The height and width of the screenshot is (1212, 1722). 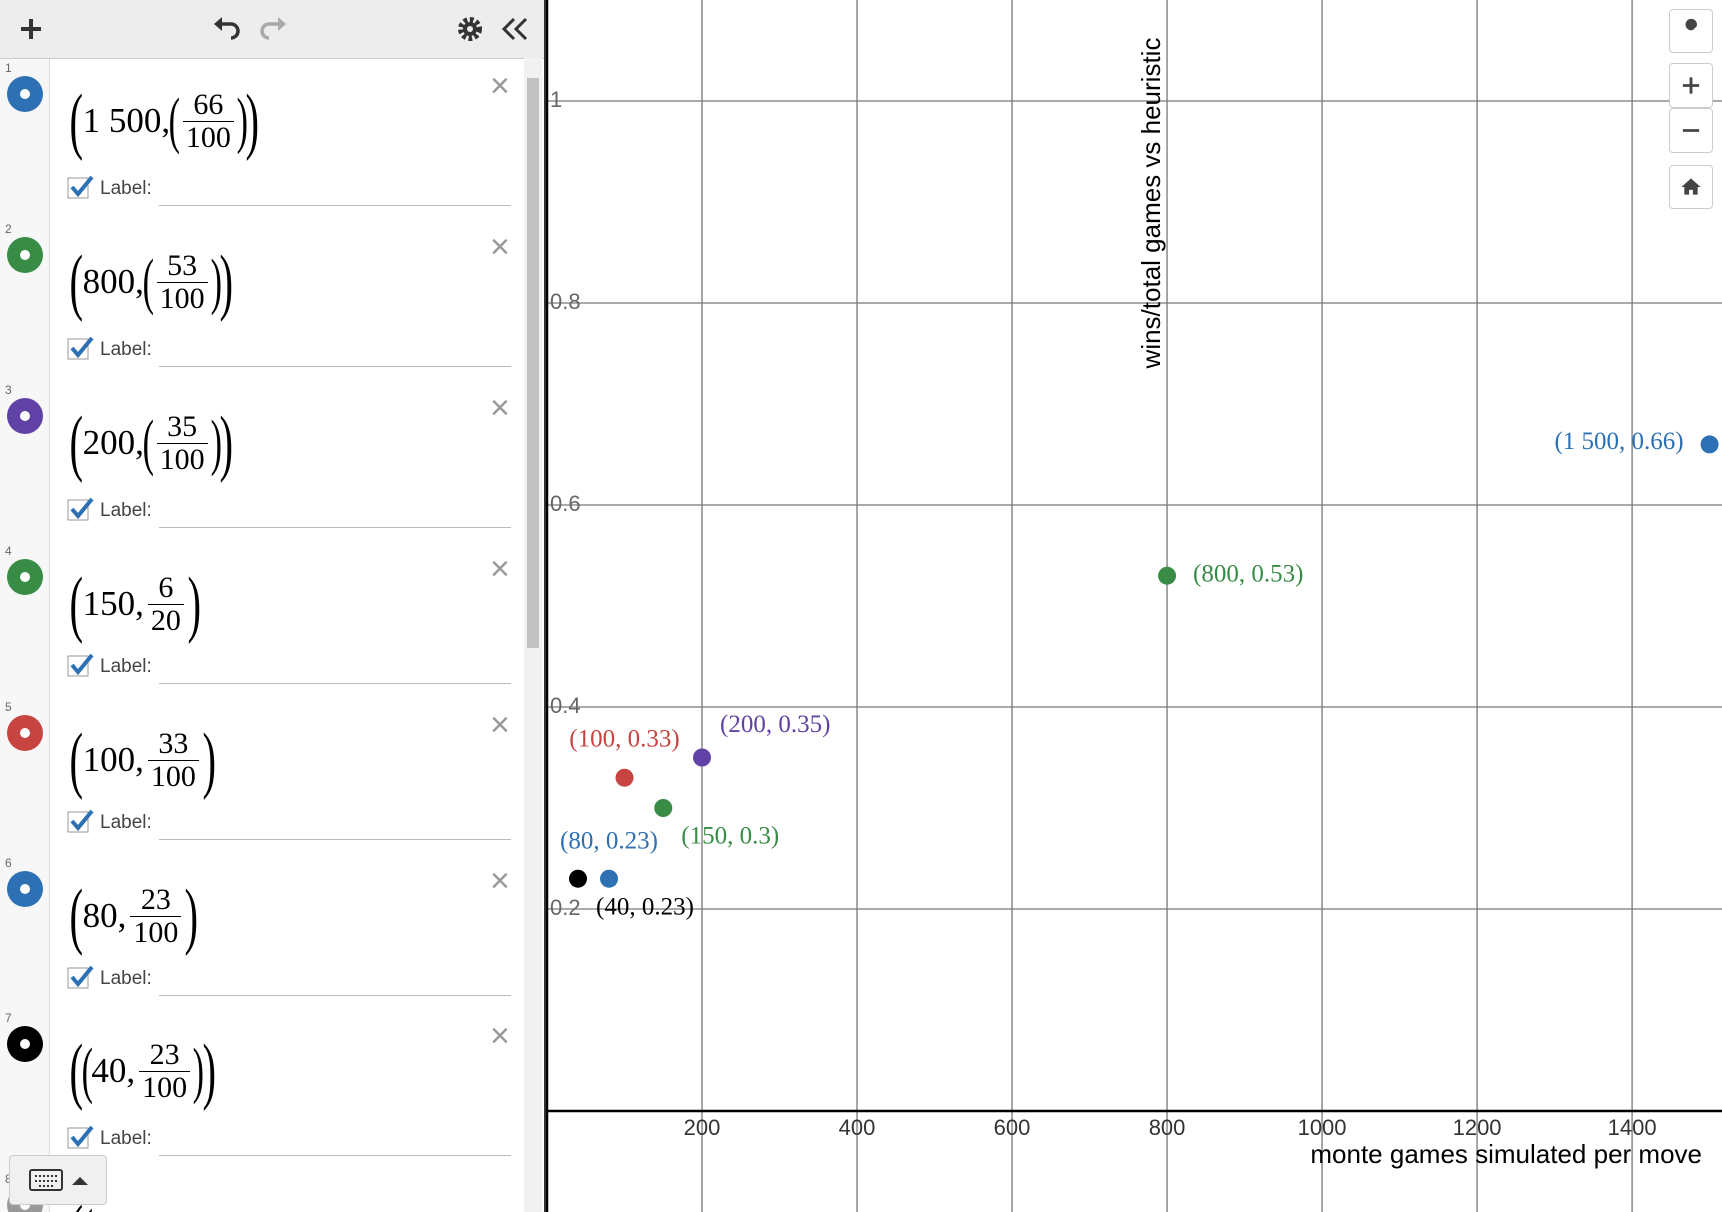 I want to click on numerator: 33, so click(x=173, y=743).